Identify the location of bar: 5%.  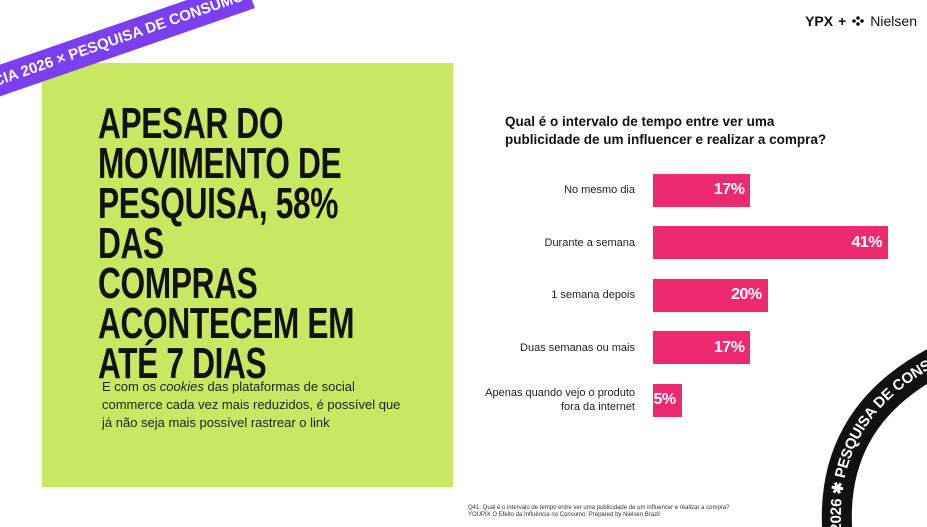
(667, 400).